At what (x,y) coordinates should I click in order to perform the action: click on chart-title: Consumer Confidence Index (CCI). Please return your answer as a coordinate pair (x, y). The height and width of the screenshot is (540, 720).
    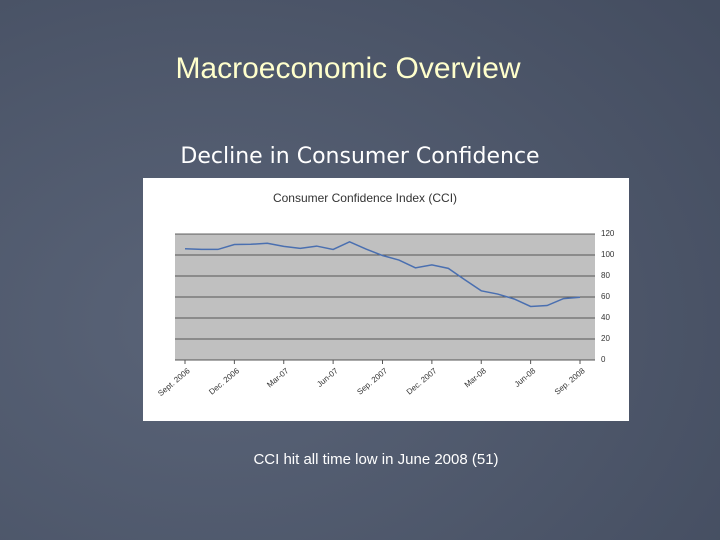
    Looking at the image, I should click on (365, 198).